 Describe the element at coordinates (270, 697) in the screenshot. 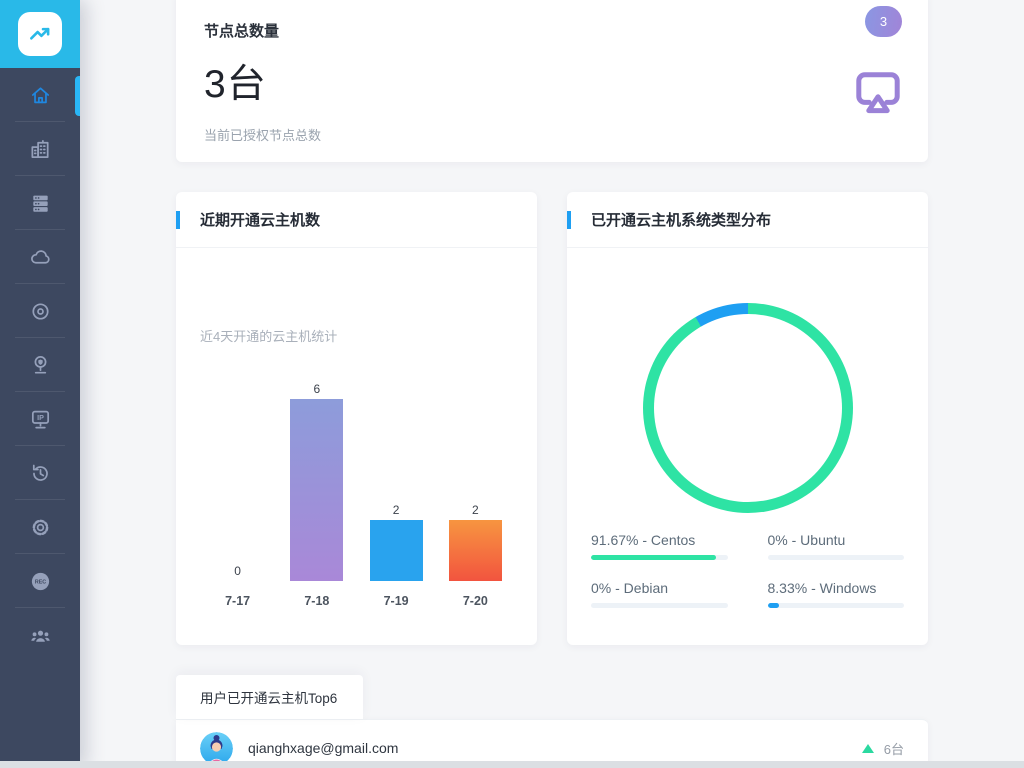

I see `tab-top6: 用户已开通云主机Top6` at that location.